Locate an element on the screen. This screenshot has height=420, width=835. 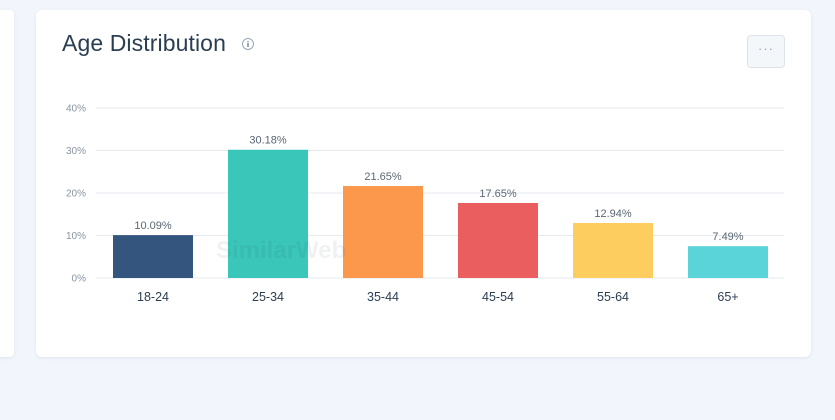
info-circle-icon is located at coordinates (248, 44).